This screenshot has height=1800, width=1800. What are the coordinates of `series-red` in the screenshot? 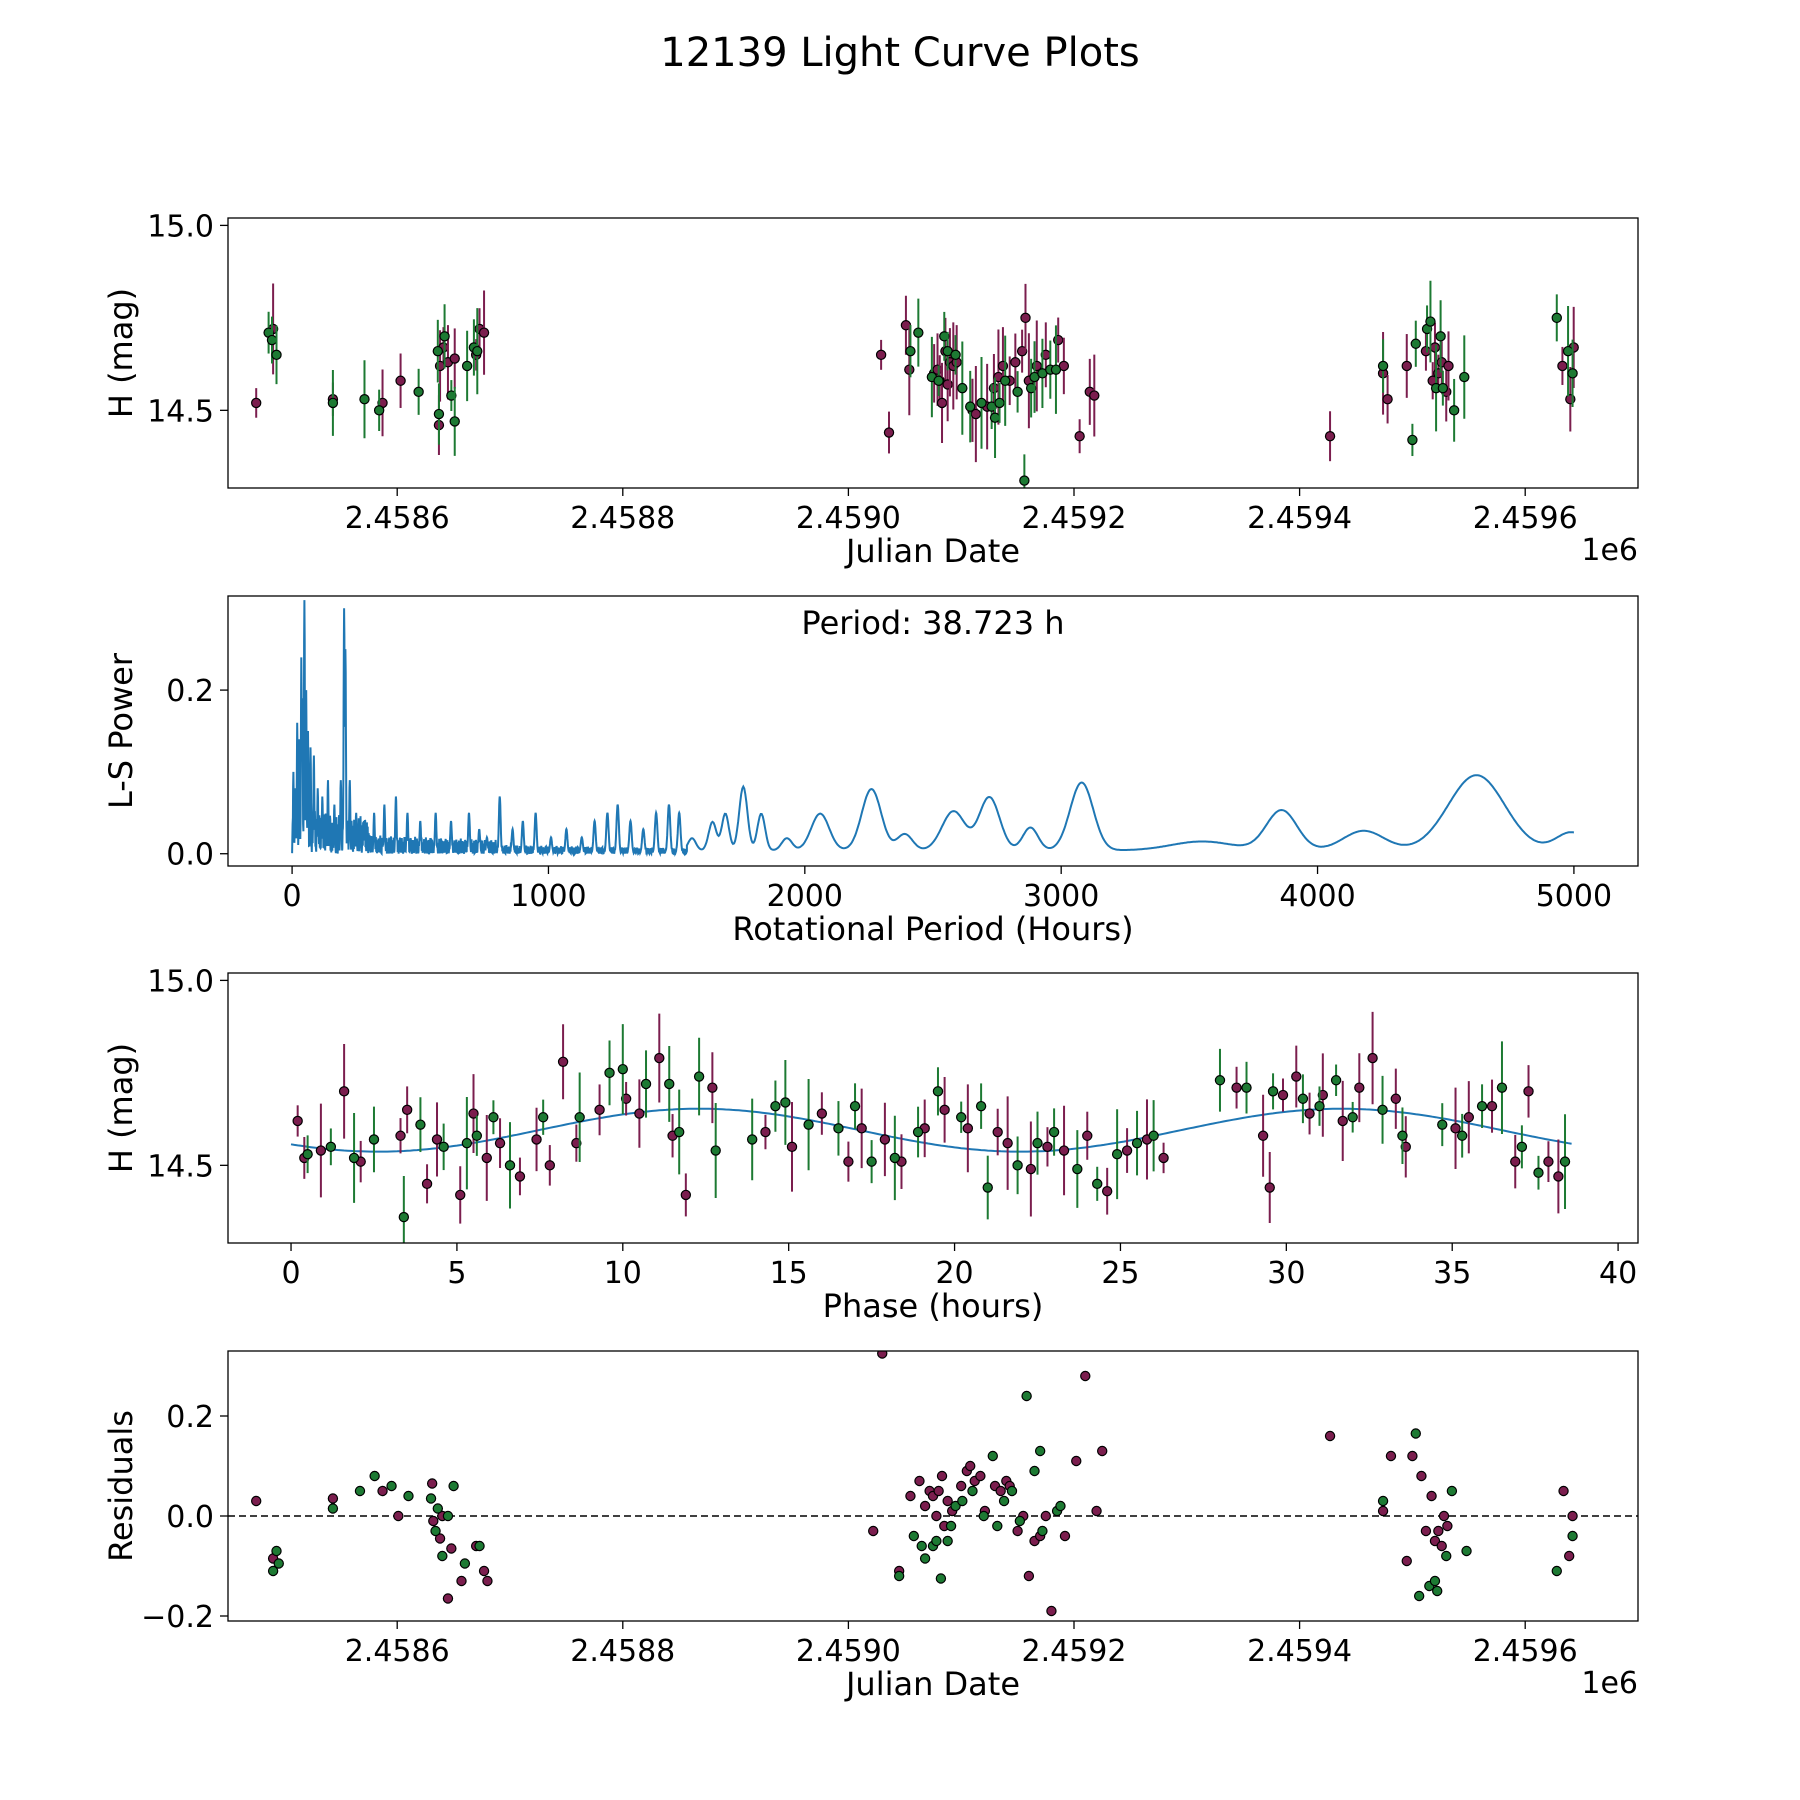 It's located at (928, 1117).